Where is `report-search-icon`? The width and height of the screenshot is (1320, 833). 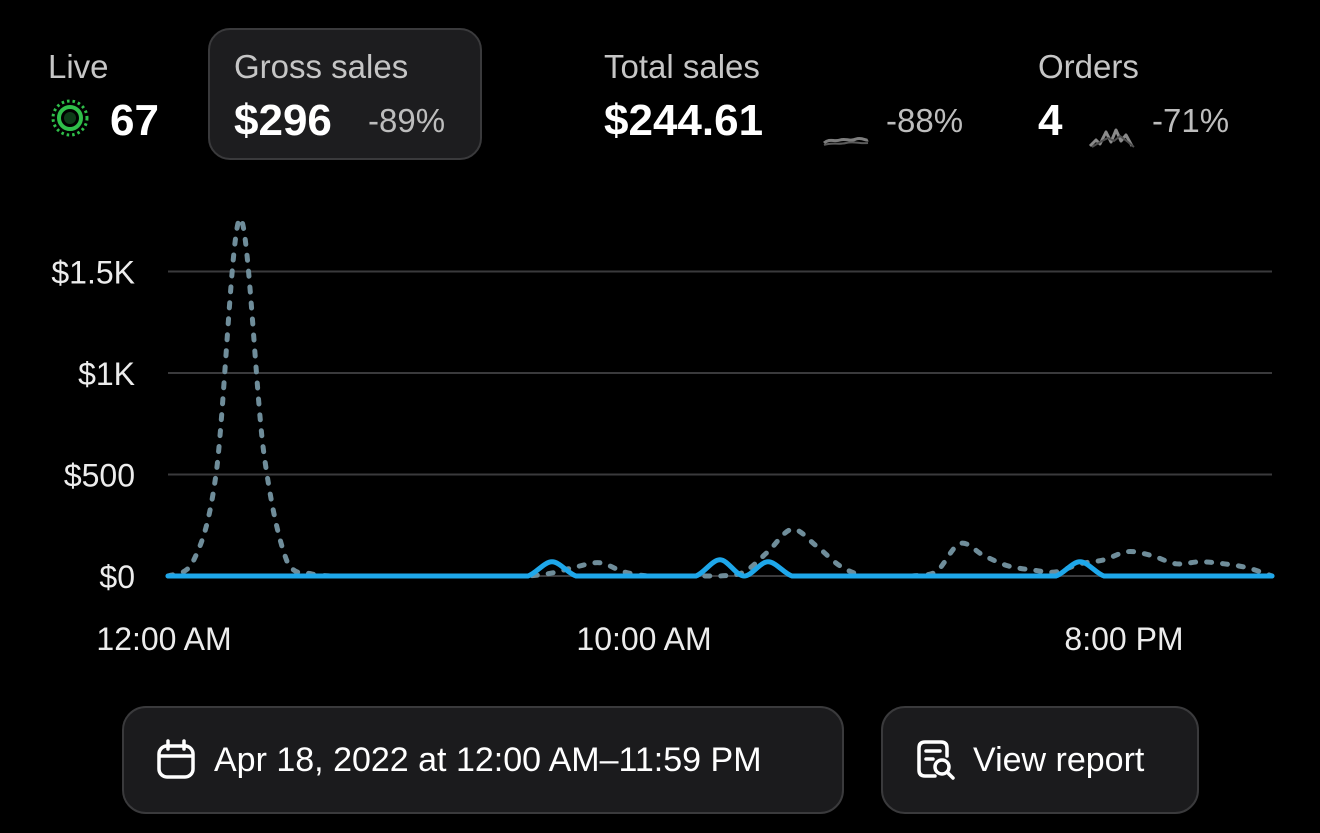
report-search-icon is located at coordinates (936, 760).